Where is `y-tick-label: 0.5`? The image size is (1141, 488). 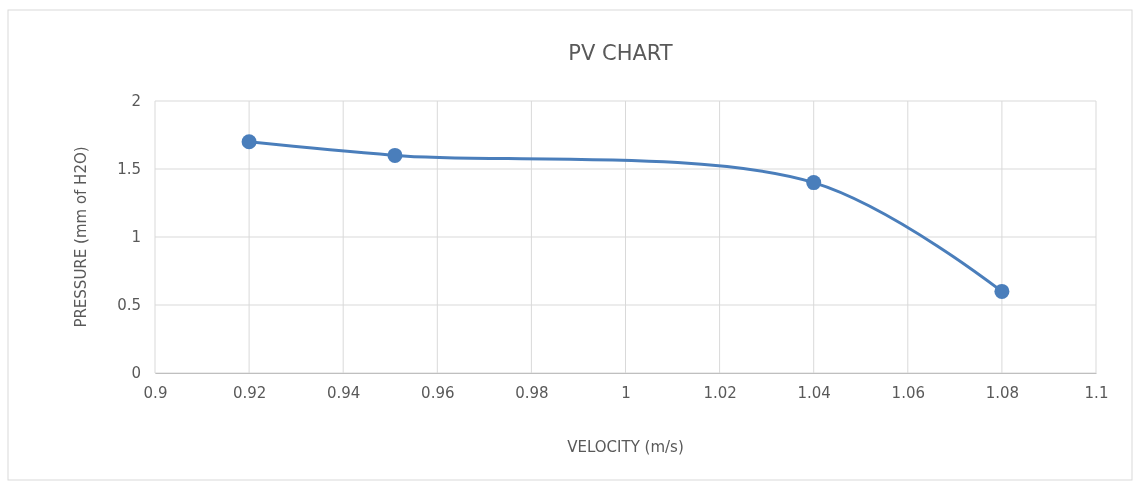
y-tick-label: 0.5 is located at coordinates (129, 305).